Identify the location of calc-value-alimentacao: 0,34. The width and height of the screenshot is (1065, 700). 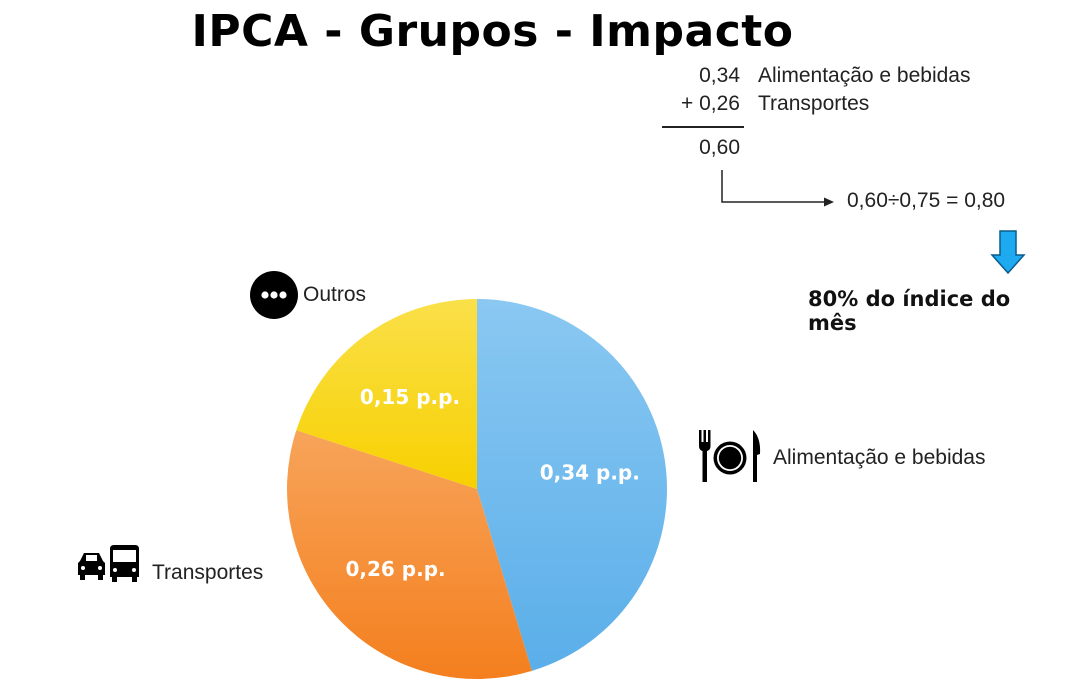
(719, 75).